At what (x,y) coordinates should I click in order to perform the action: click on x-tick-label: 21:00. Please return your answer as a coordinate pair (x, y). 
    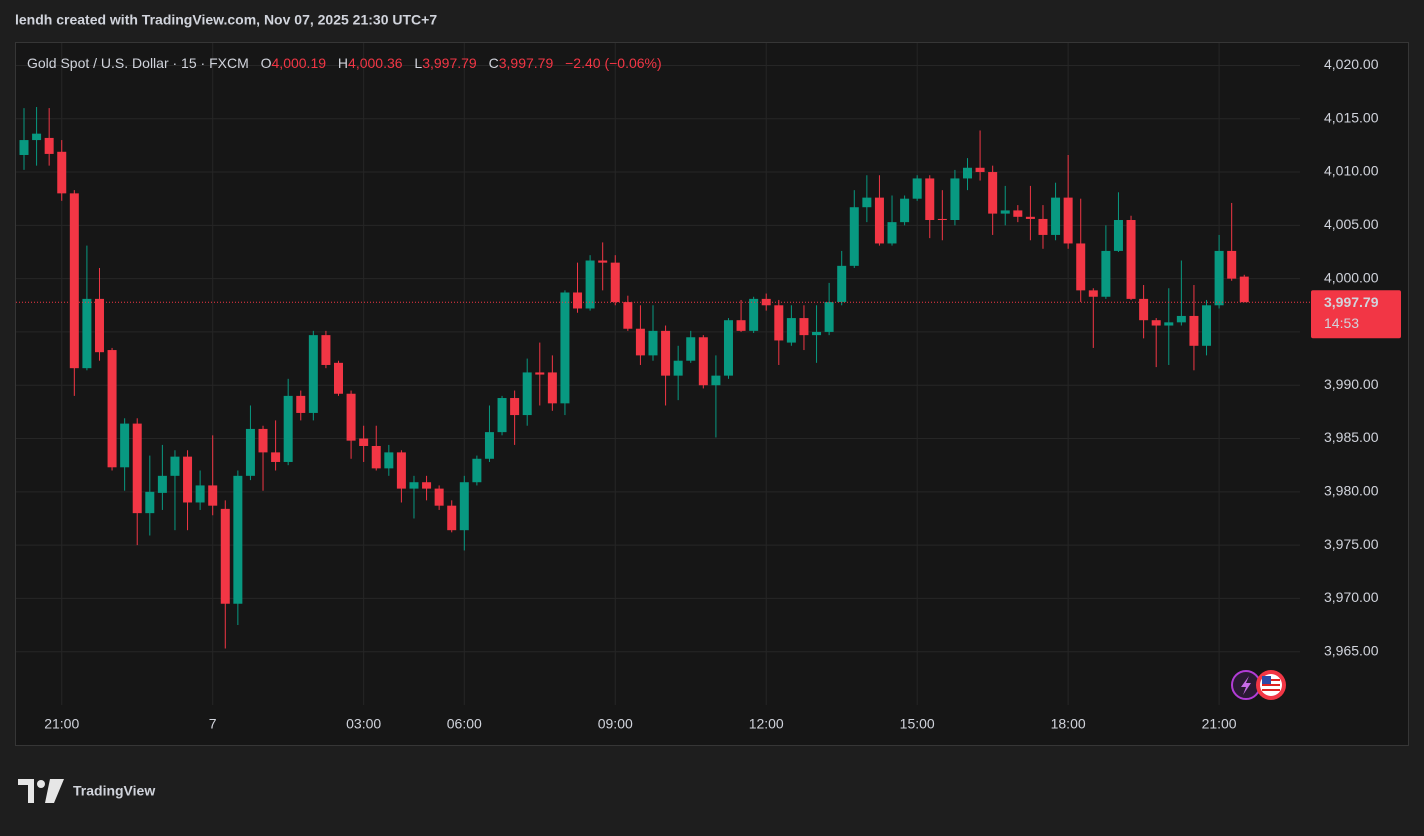
    Looking at the image, I should click on (1219, 724).